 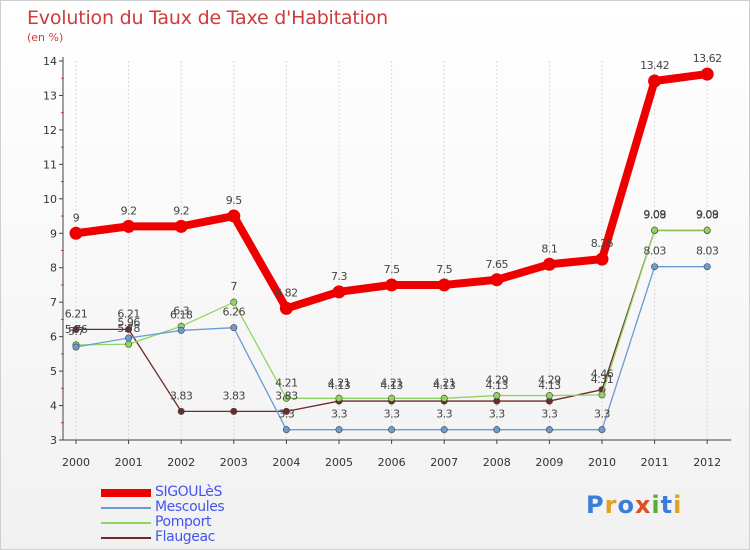 What do you see at coordinates (76, 462) in the screenshot?
I see `x-tick-label: 2000` at bounding box center [76, 462].